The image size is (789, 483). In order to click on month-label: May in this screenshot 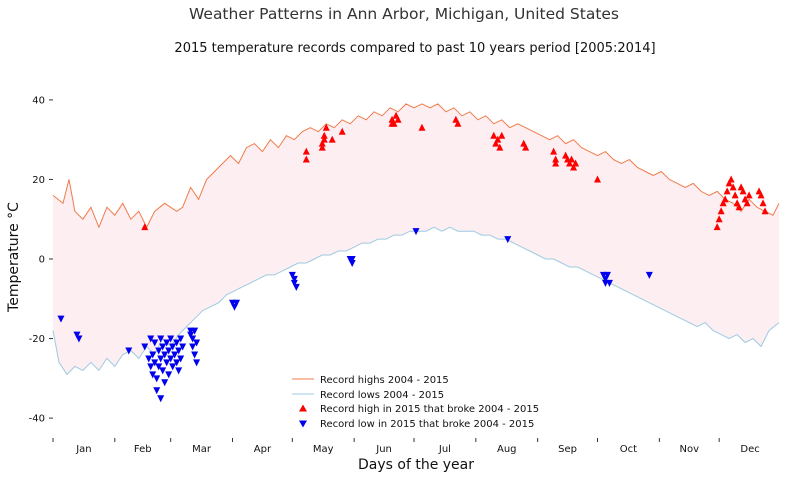, I will do `click(323, 449)`.